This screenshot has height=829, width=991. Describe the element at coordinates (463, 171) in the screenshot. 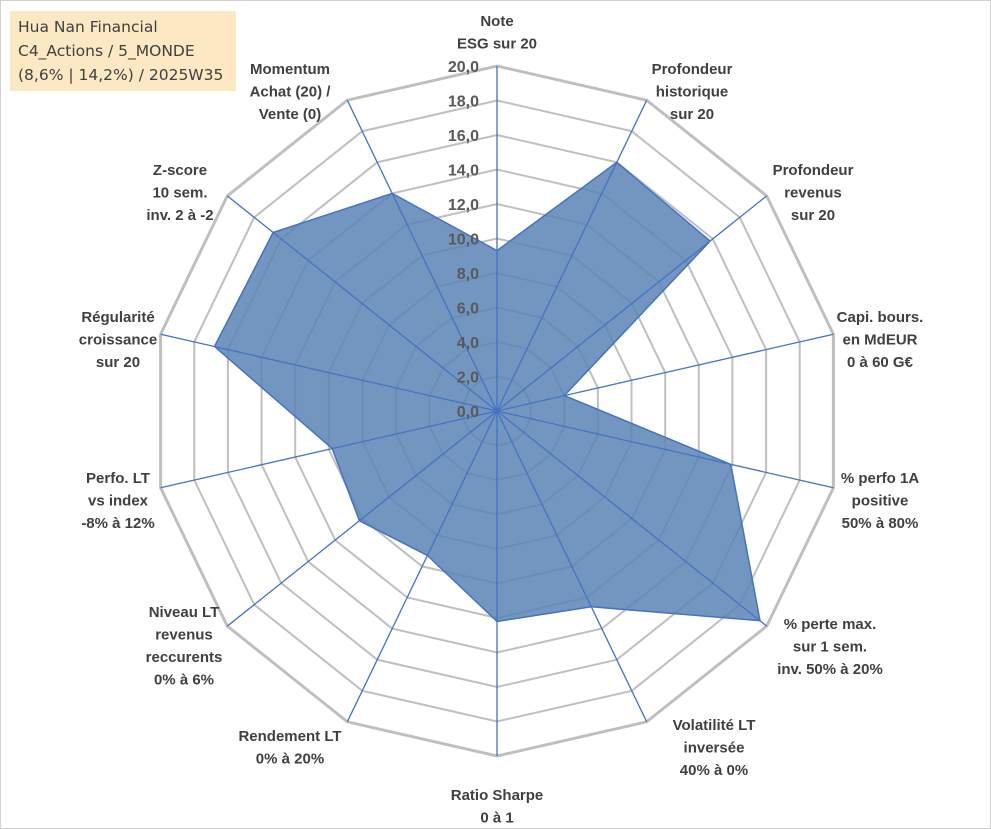

I see `r-tick-label: 14,0` at that location.